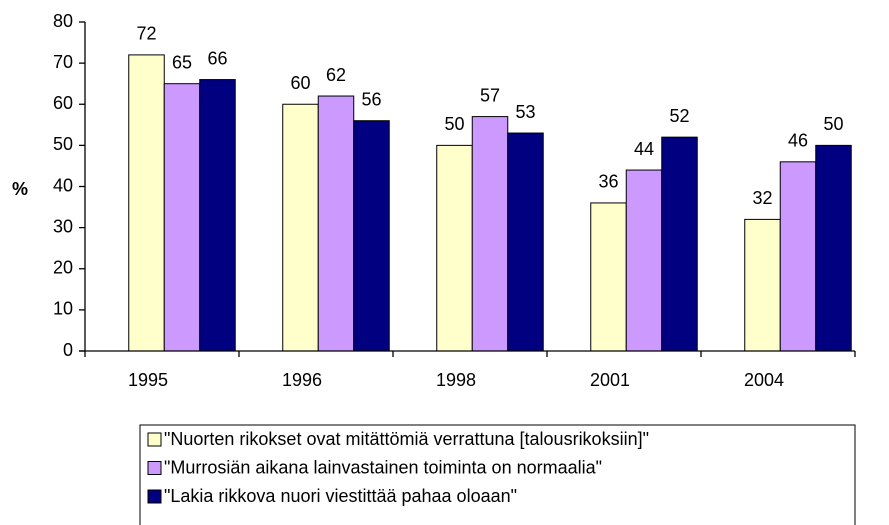 Image resolution: width=889 pixels, height=525 pixels. I want to click on value-label: 57, so click(490, 95).